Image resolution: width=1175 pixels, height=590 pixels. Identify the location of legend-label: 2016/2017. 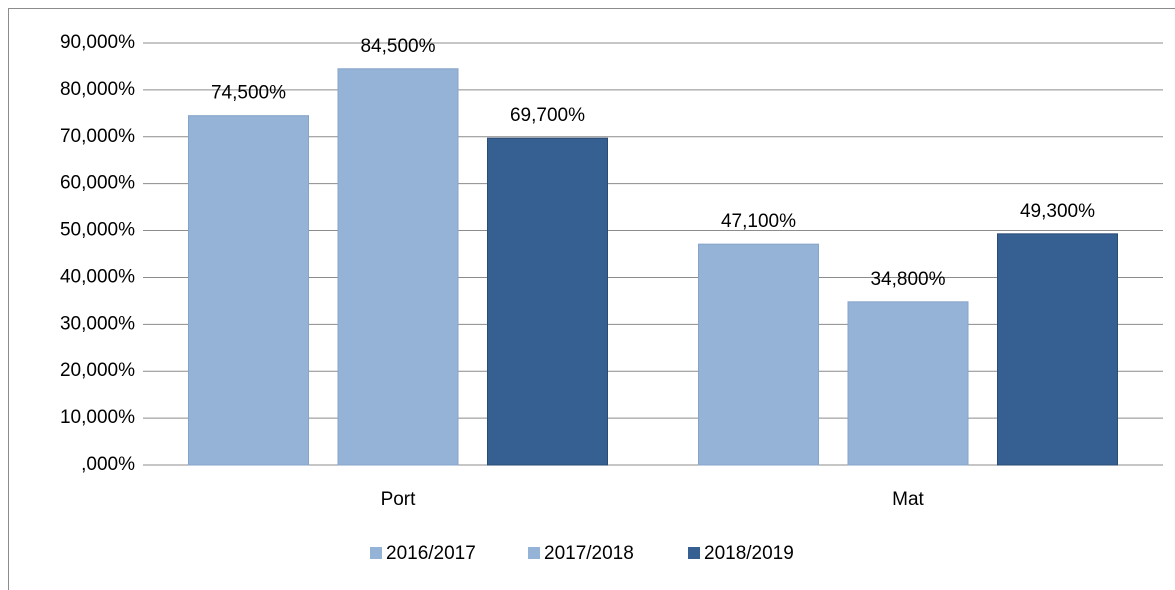
(431, 553).